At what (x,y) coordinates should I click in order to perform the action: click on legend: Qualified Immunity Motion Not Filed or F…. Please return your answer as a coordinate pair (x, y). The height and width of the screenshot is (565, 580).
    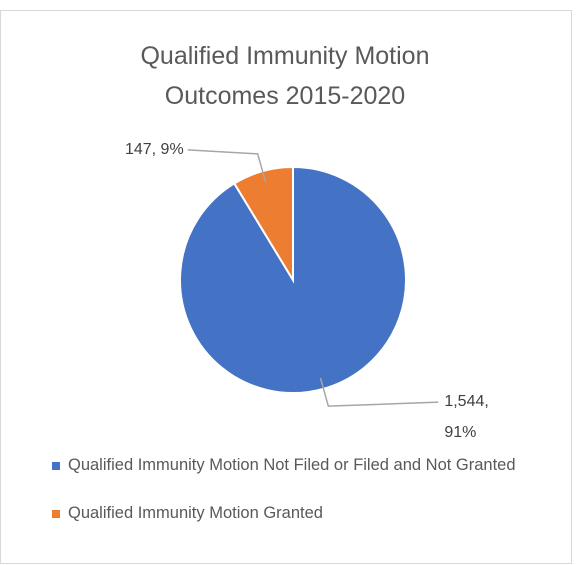
    Looking at the image, I should click on (302, 500).